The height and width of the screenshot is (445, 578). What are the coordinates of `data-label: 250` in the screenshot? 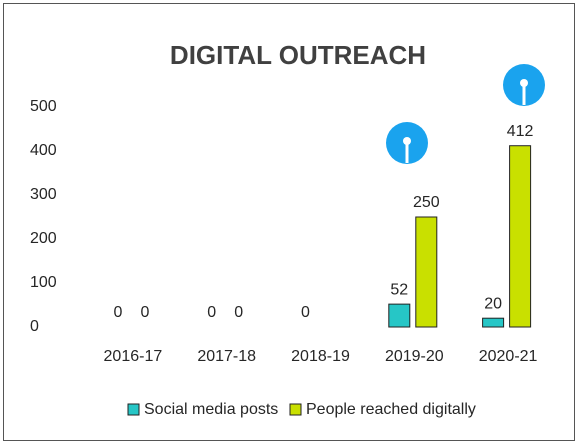 It's located at (426, 202).